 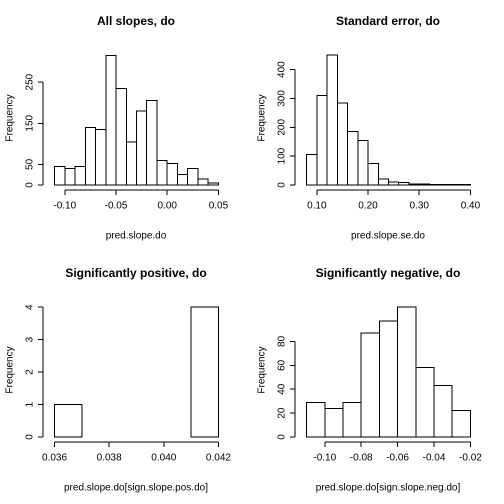 What do you see at coordinates (167, 206) in the screenshot?
I see `x-tick-label: 0.00` at bounding box center [167, 206].